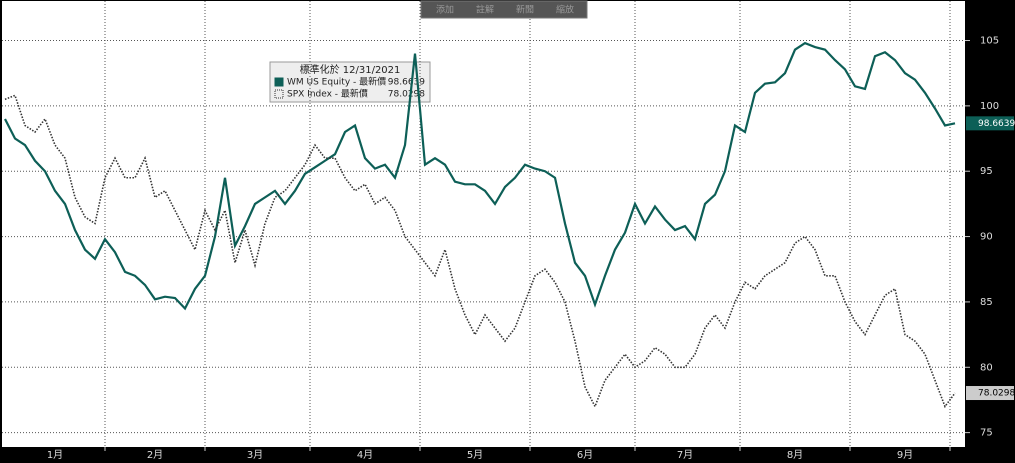  Describe the element at coordinates (406, 95) in the screenshot. I see `legend-value: 78.0298` at that location.